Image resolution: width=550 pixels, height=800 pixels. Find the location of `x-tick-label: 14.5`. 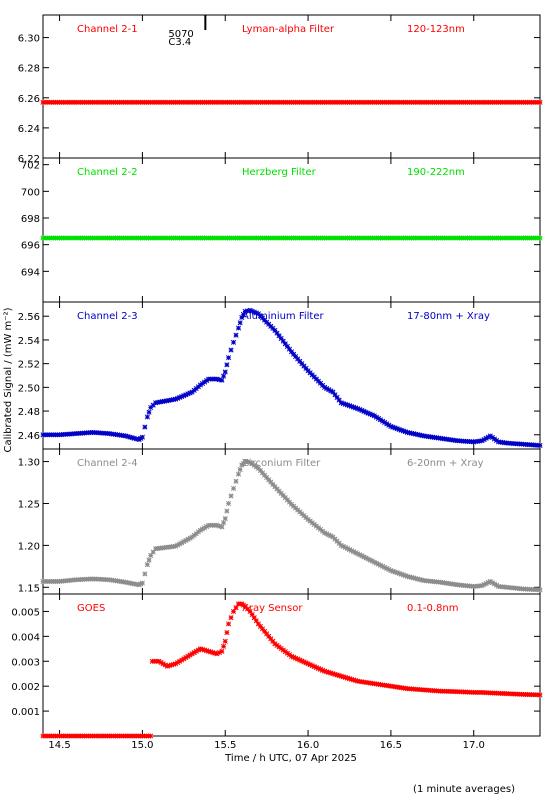

x-tick-label: 14.5 is located at coordinates (59, 745).